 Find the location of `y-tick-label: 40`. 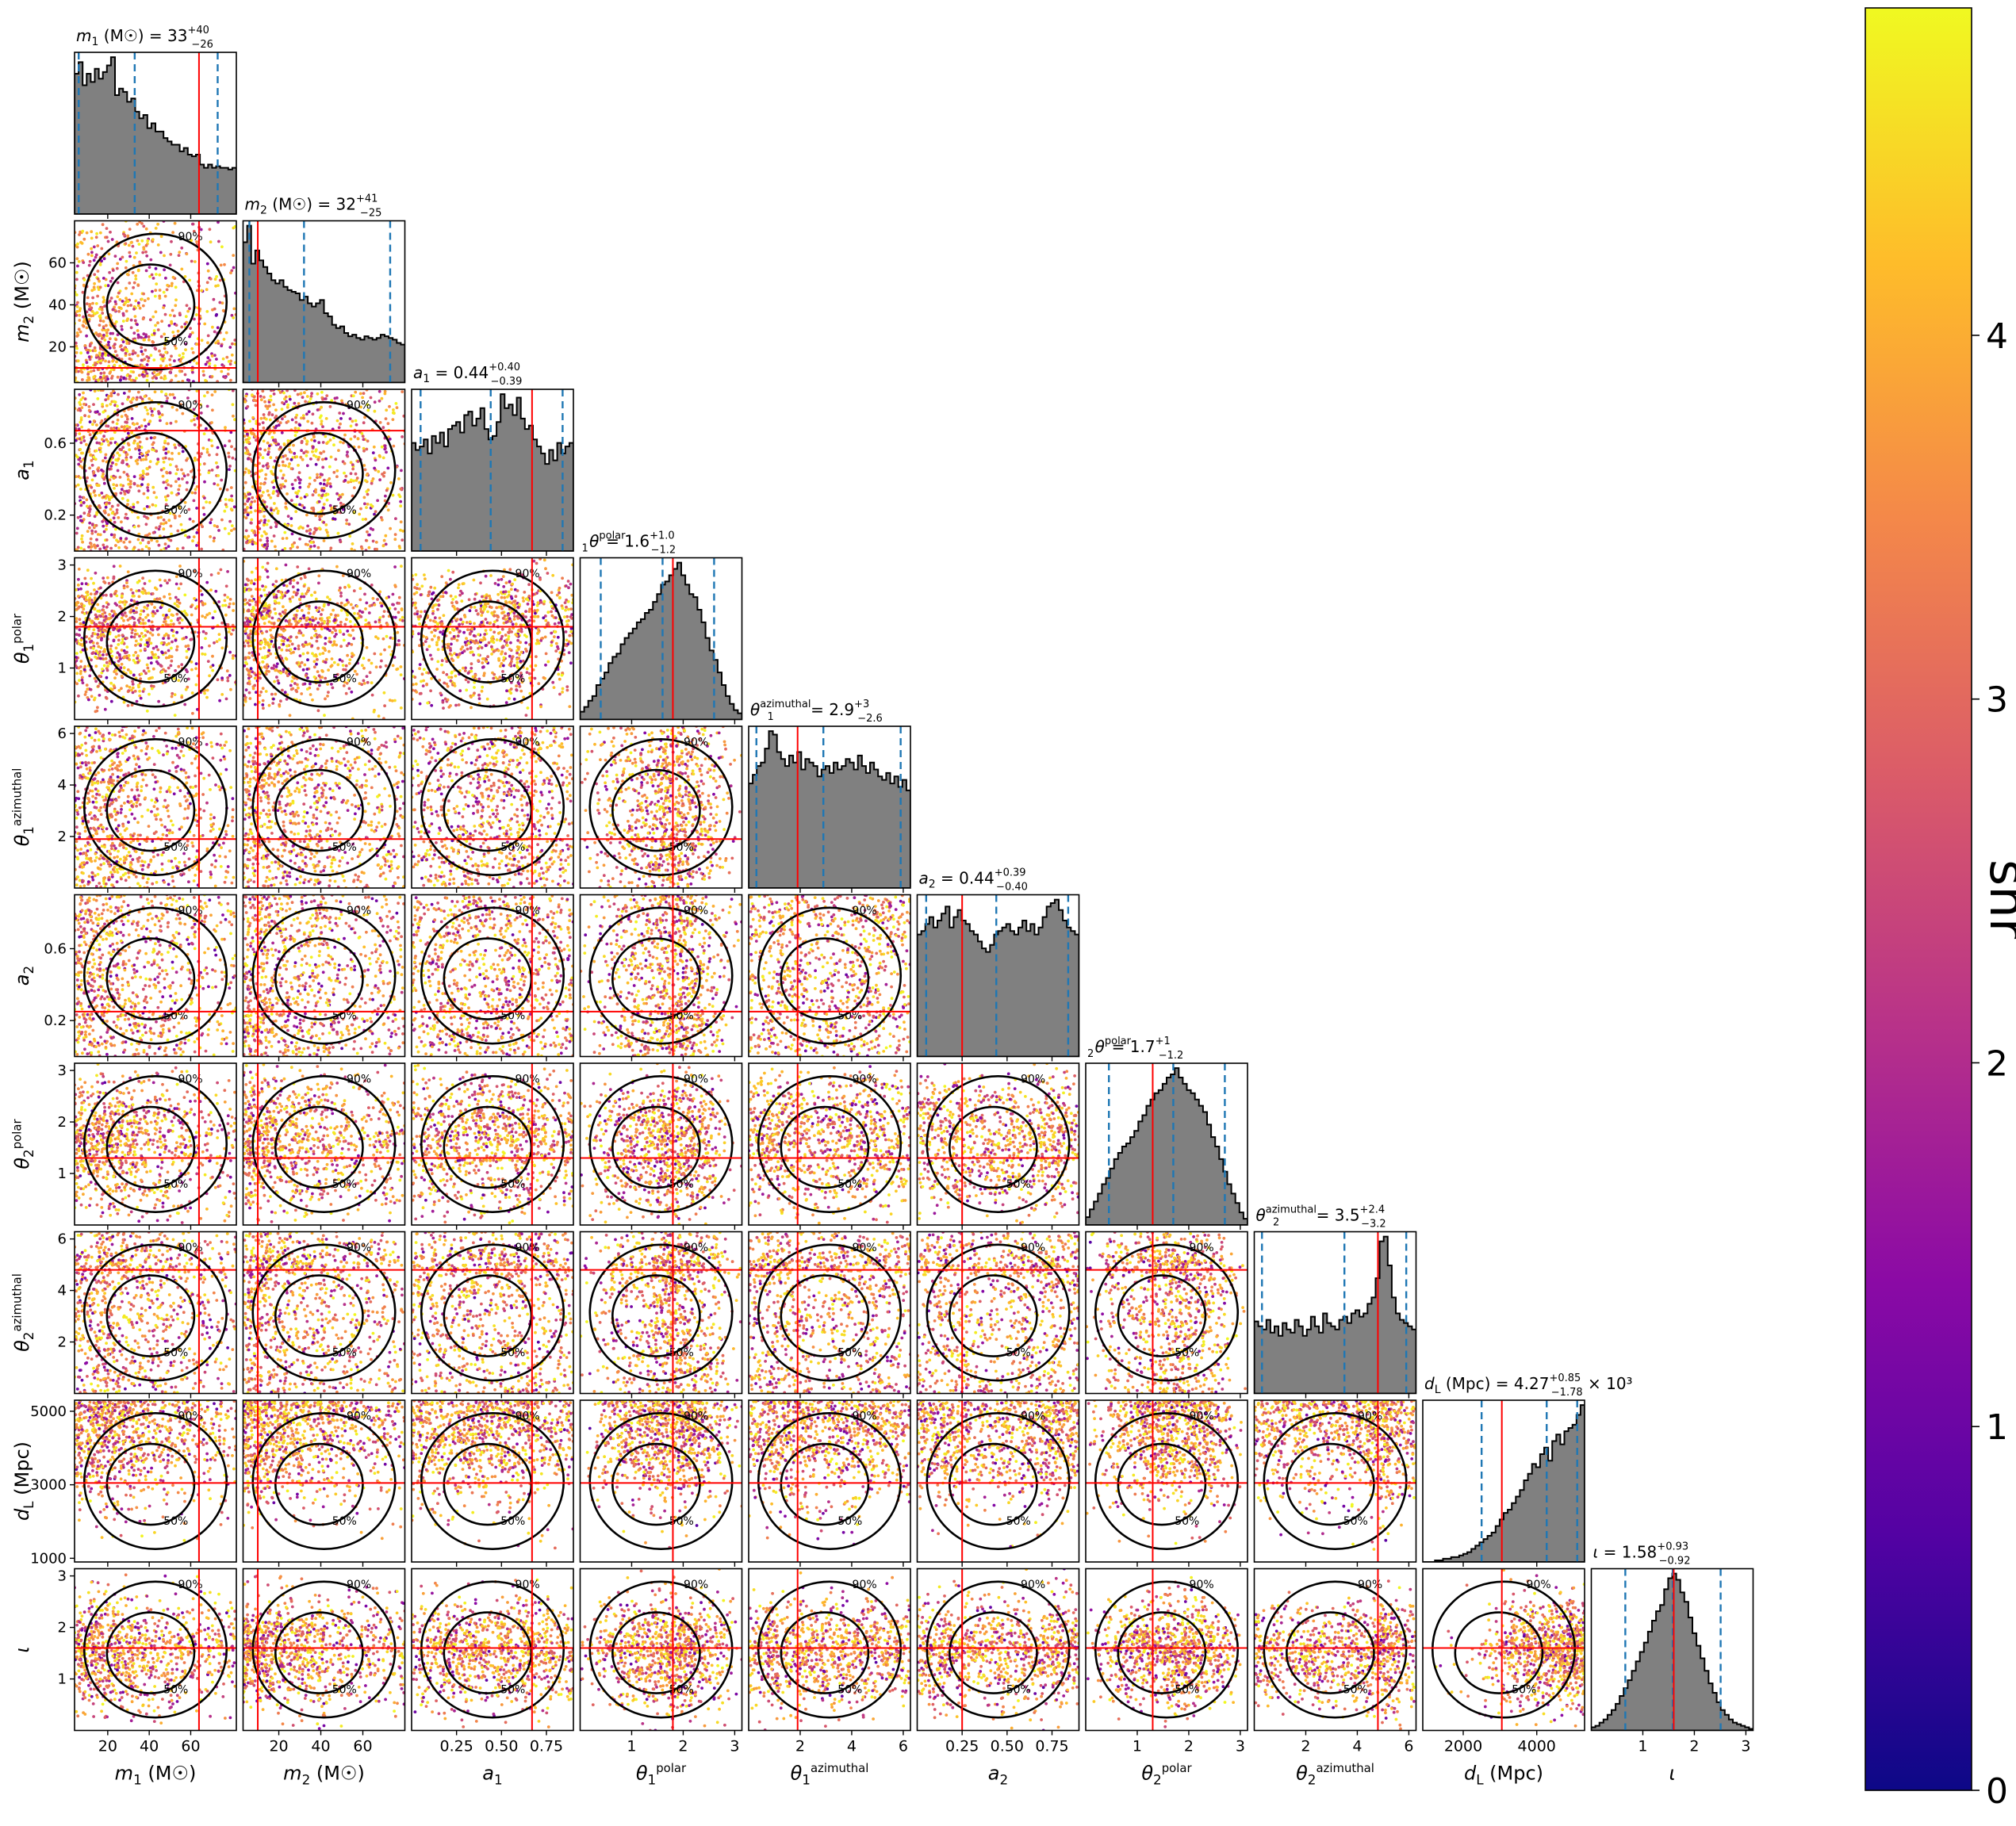

y-tick-label: 40 is located at coordinates (57, 305).